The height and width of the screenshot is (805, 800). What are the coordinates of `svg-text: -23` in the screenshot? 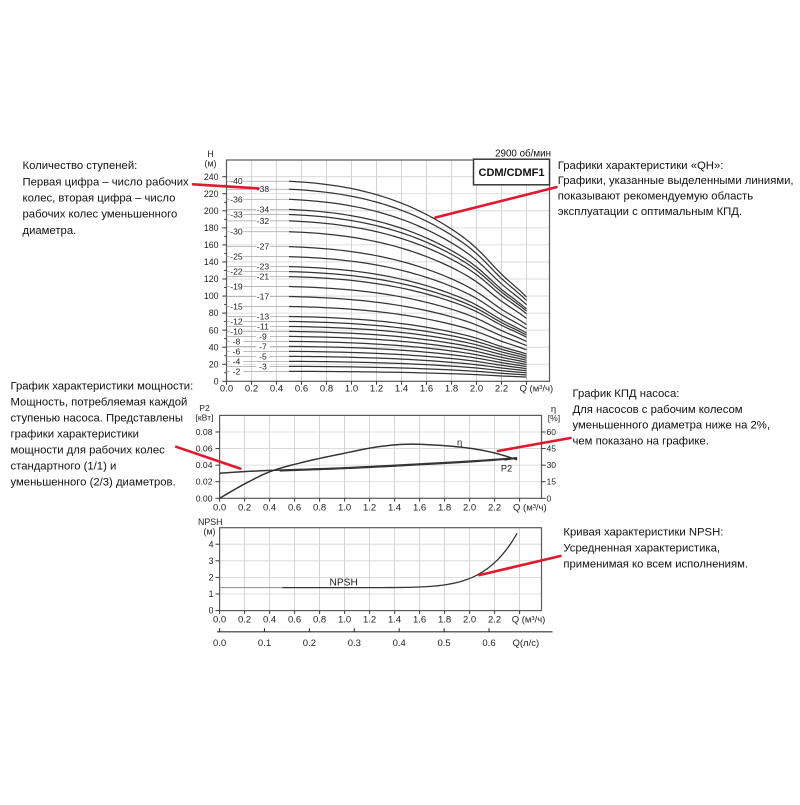 It's located at (263, 267).